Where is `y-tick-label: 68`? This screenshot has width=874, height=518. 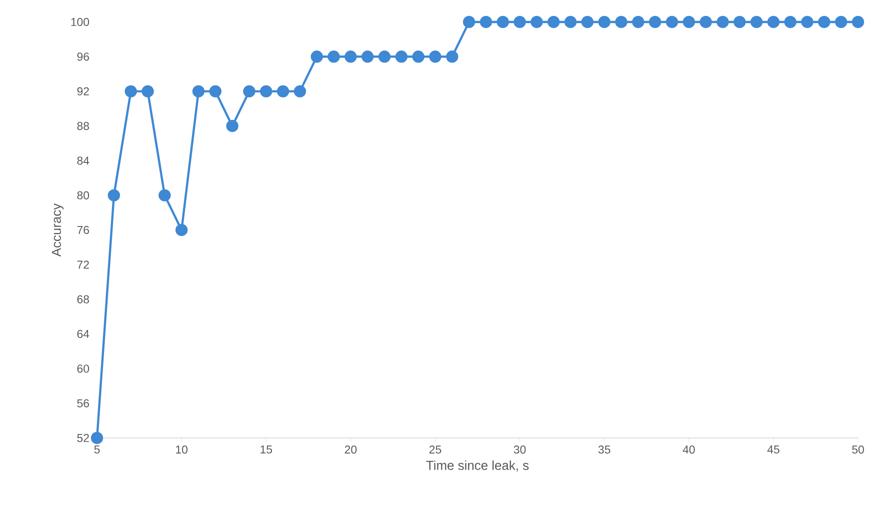 y-tick-label: 68 is located at coordinates (83, 299).